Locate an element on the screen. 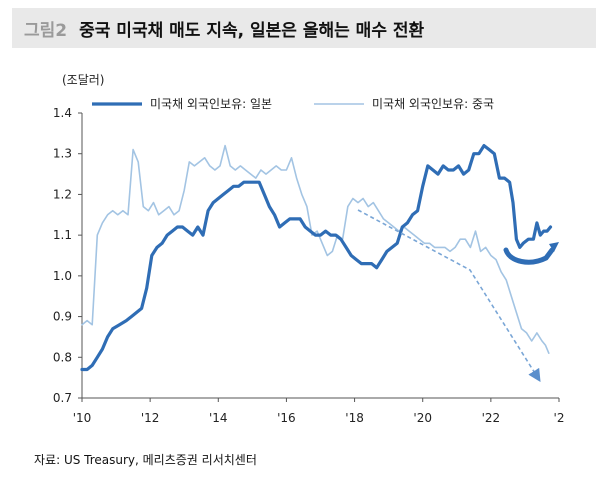  x-tick-label: '2 is located at coordinates (559, 418).